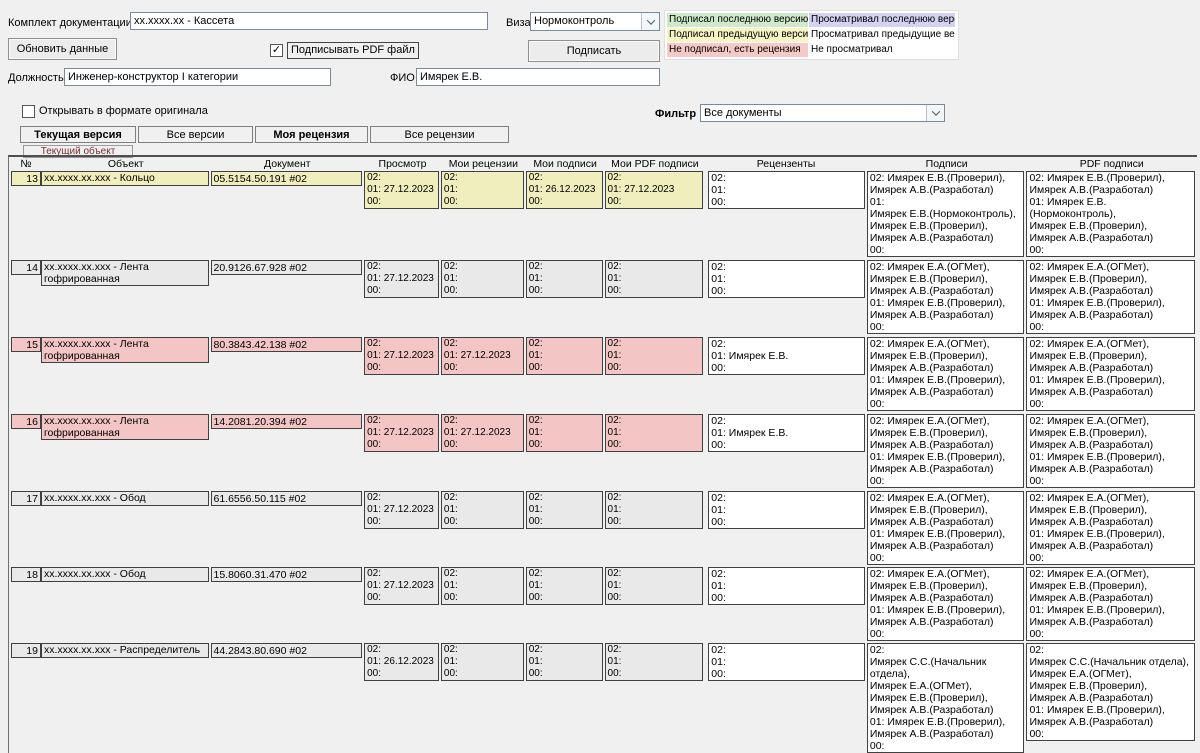  Describe the element at coordinates (401, 662) in the screenshot. I see `view-cell: 02: 01: 26.12.2023 00:` at that location.